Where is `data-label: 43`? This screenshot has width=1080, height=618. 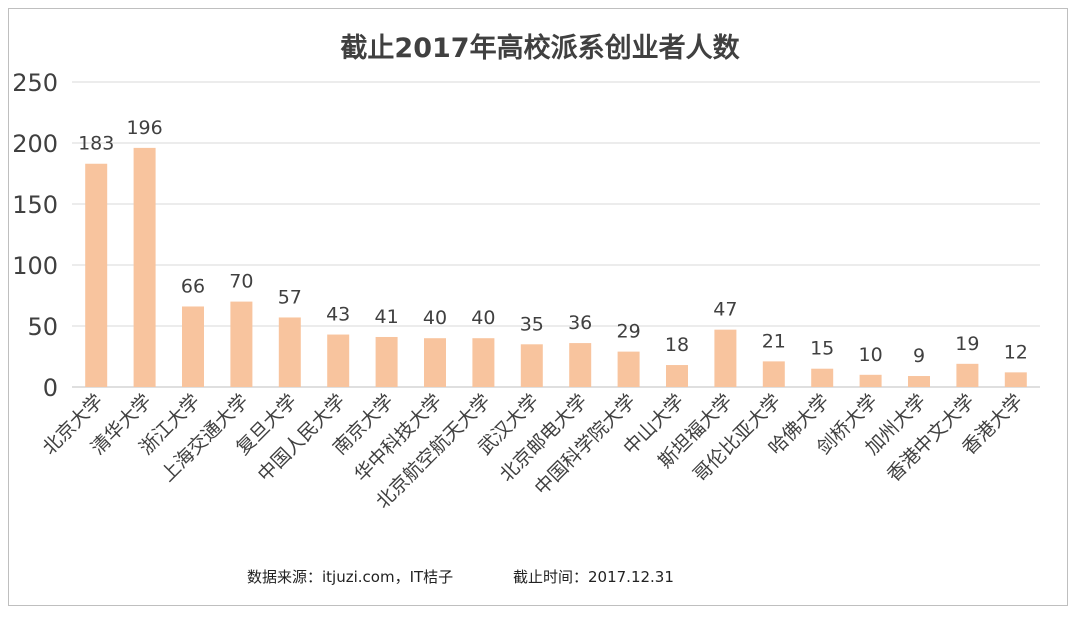
data-label: 43 is located at coordinates (338, 315).